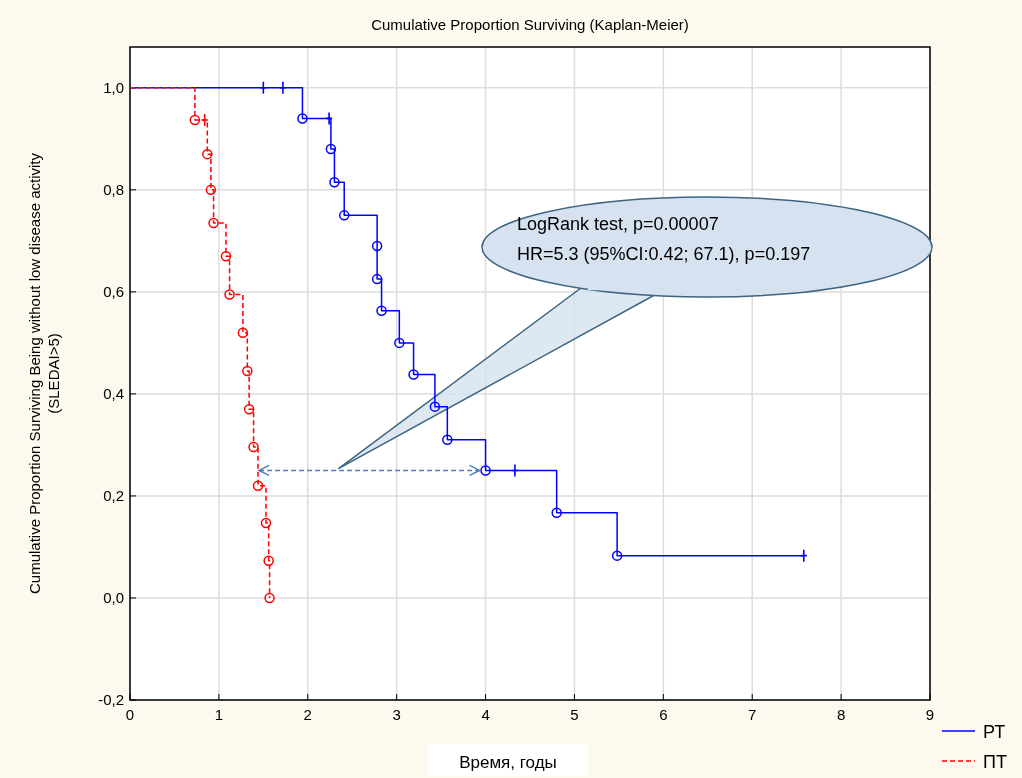 The image size is (1022, 778). I want to click on x-tick-label: 6, so click(663, 714).